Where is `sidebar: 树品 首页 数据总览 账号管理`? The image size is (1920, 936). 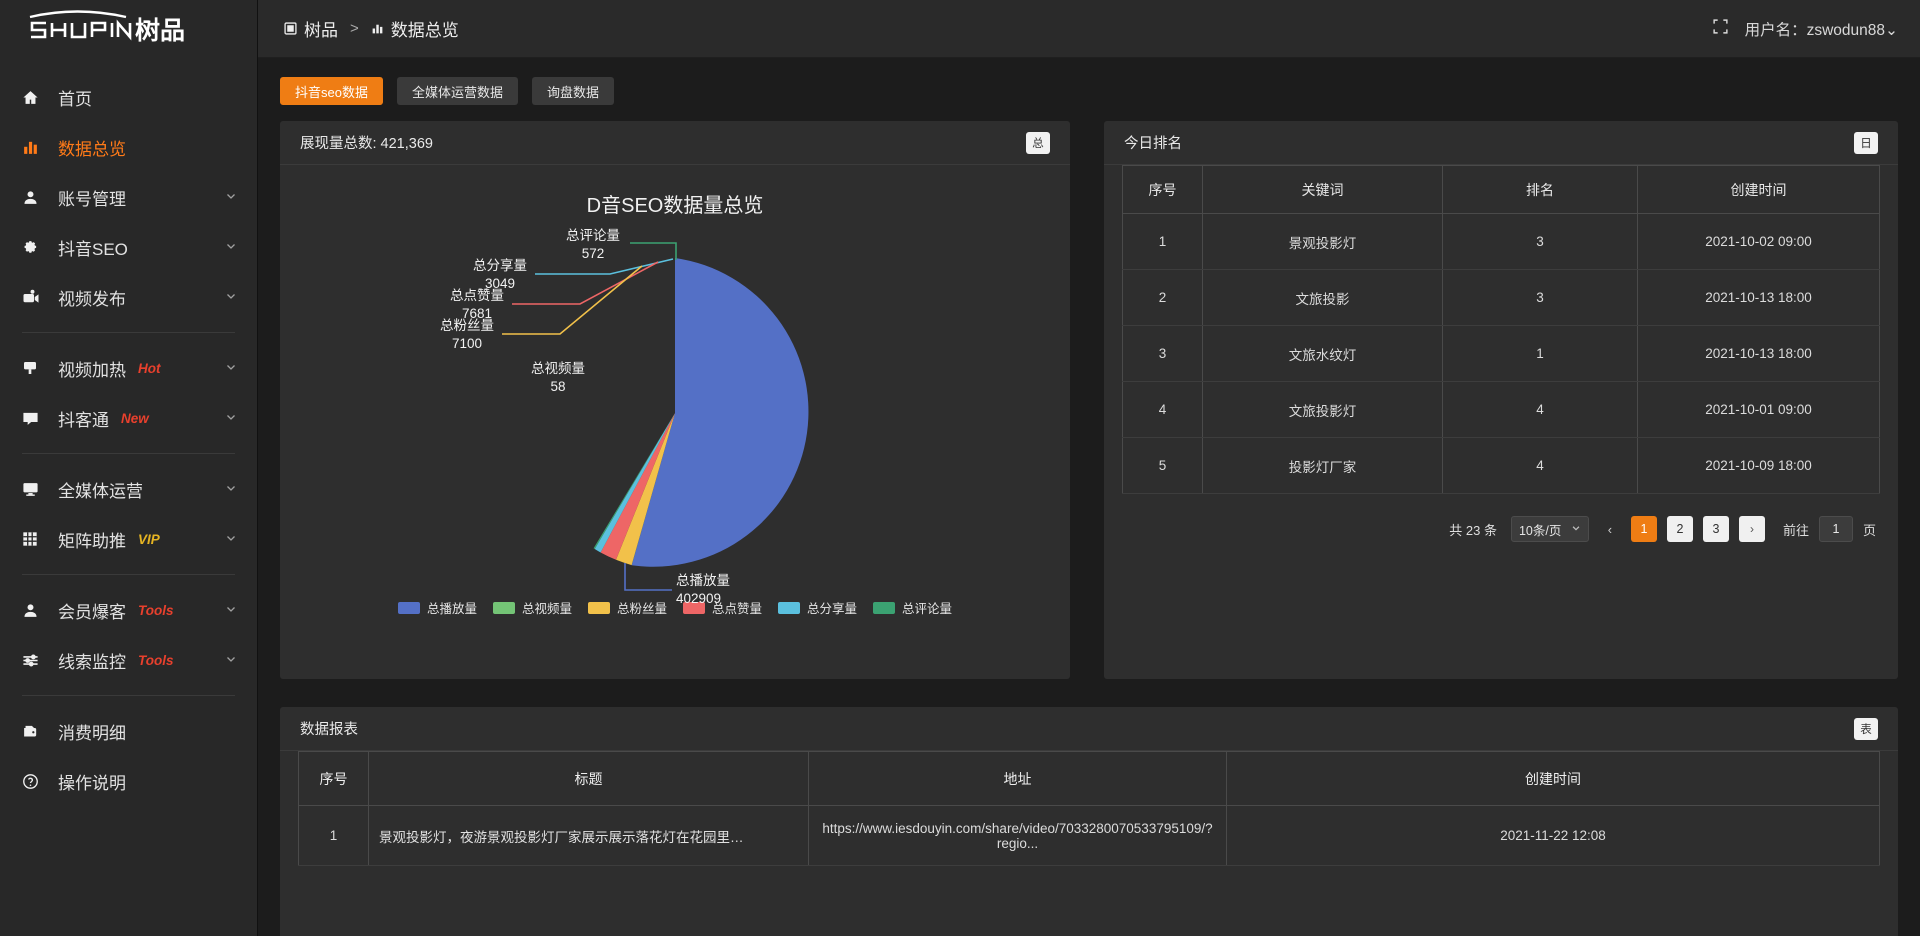
sidebar: 树品 首页 数据总览 账号管理 is located at coordinates (129, 468).